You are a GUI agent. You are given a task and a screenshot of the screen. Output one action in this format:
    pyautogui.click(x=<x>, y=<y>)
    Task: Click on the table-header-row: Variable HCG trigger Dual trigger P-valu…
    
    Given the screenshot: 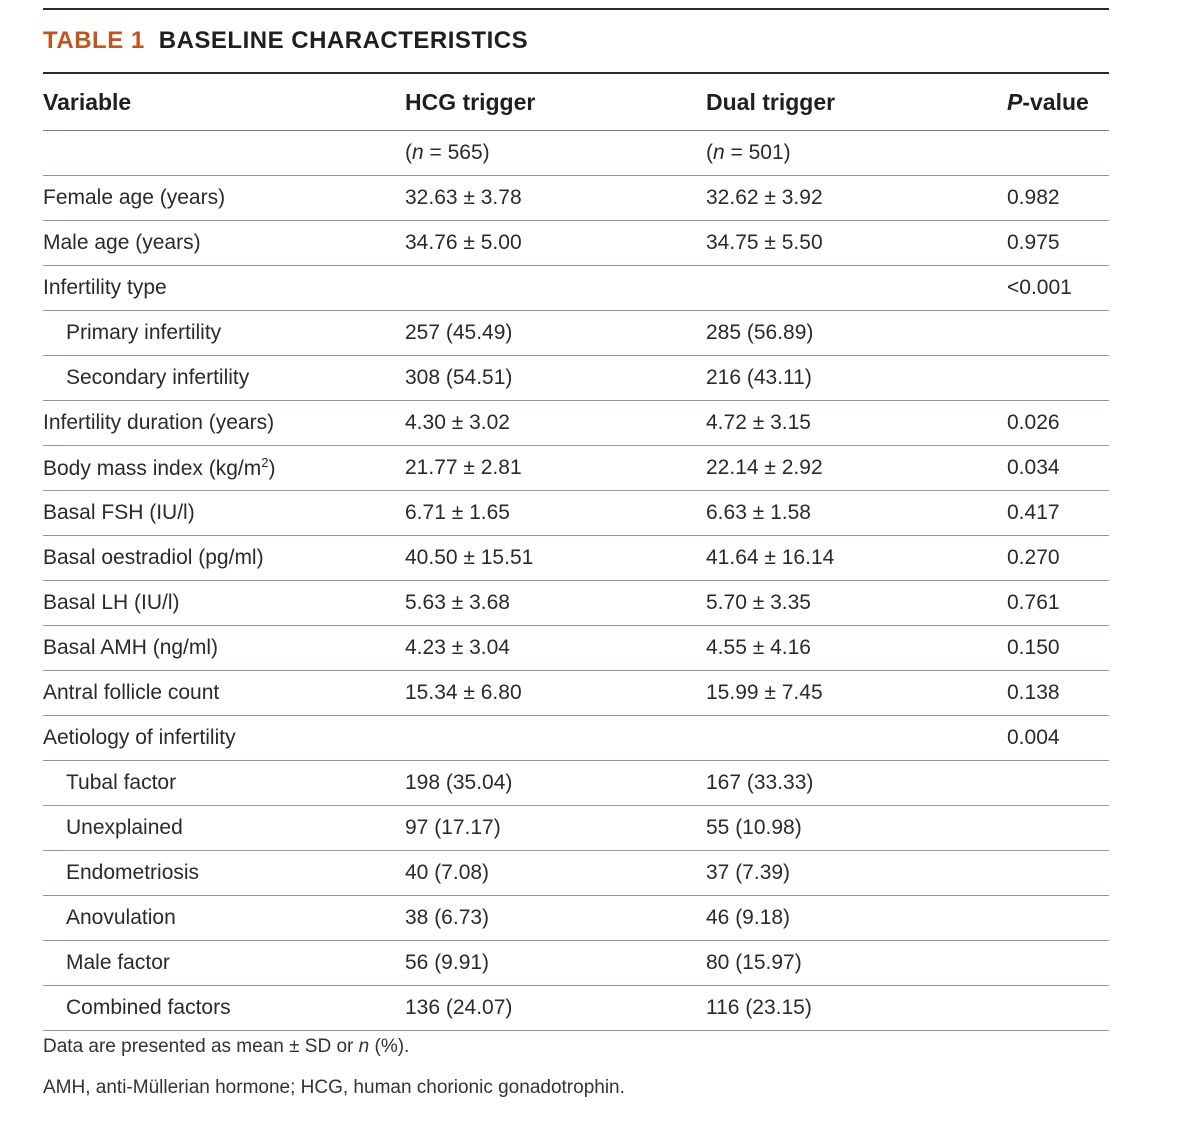 What is the action you would take?
    pyautogui.click(x=576, y=102)
    